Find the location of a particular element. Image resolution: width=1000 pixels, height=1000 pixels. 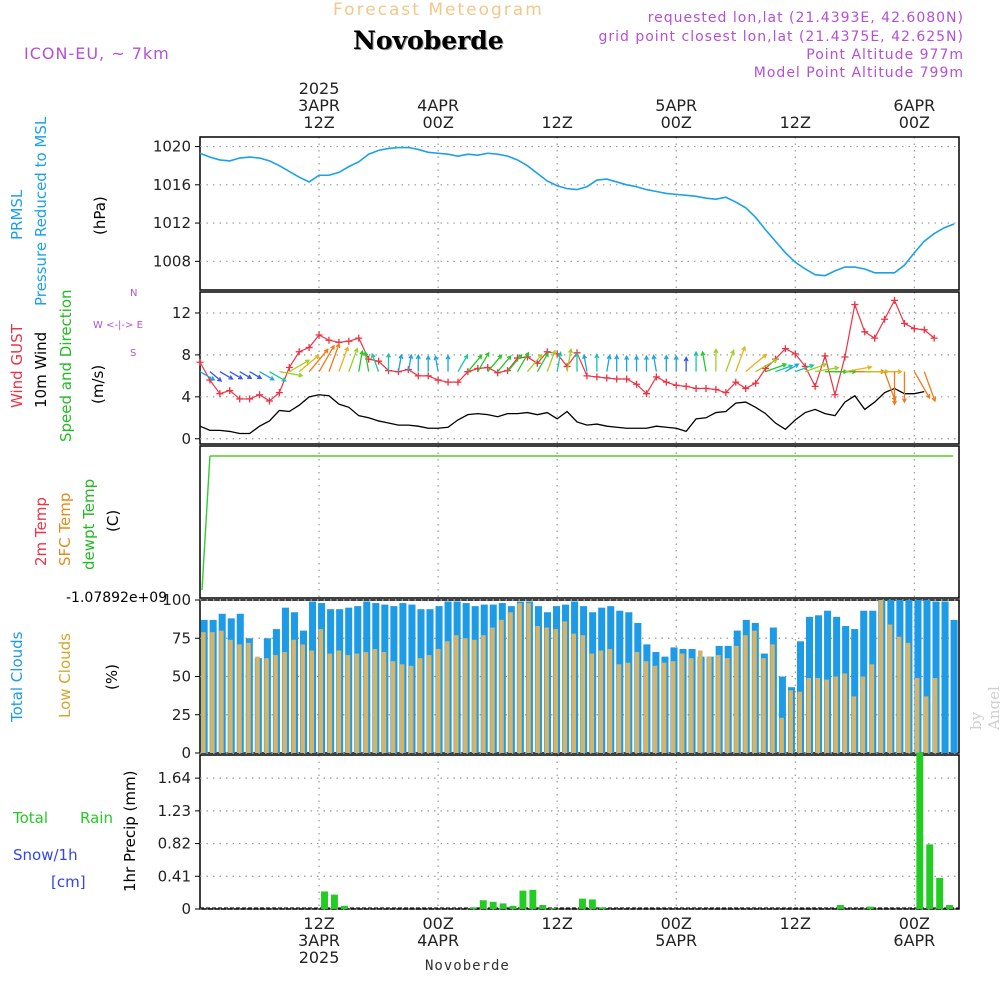

y-tick-label: 12 is located at coordinates (181, 313).